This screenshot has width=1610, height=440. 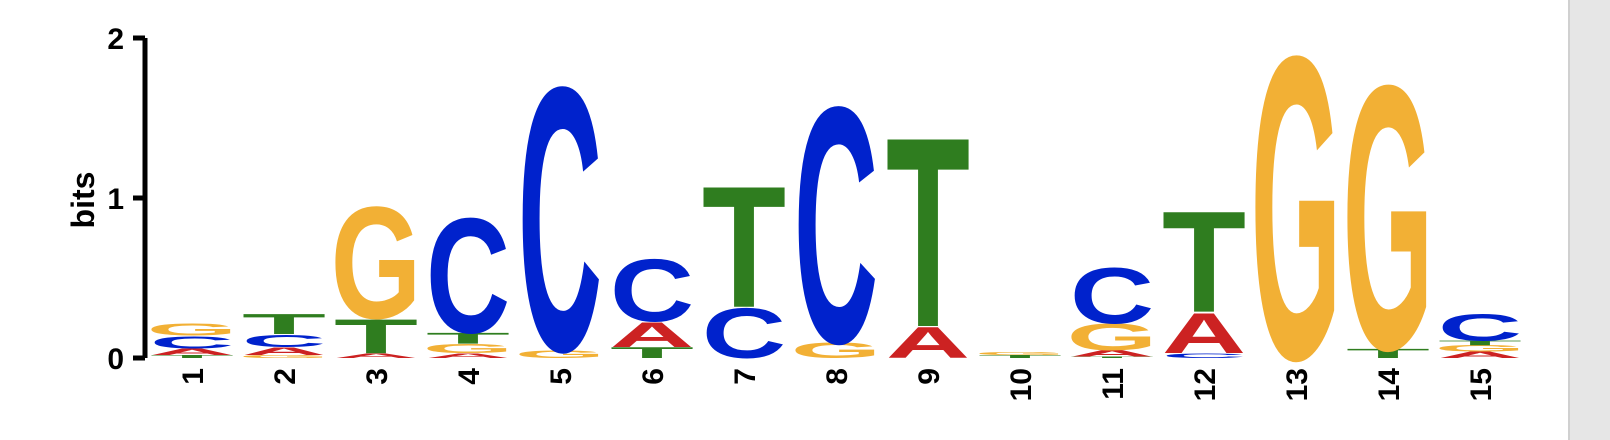 What do you see at coordinates (837, 376) in the screenshot?
I see `position-label: 8` at bounding box center [837, 376].